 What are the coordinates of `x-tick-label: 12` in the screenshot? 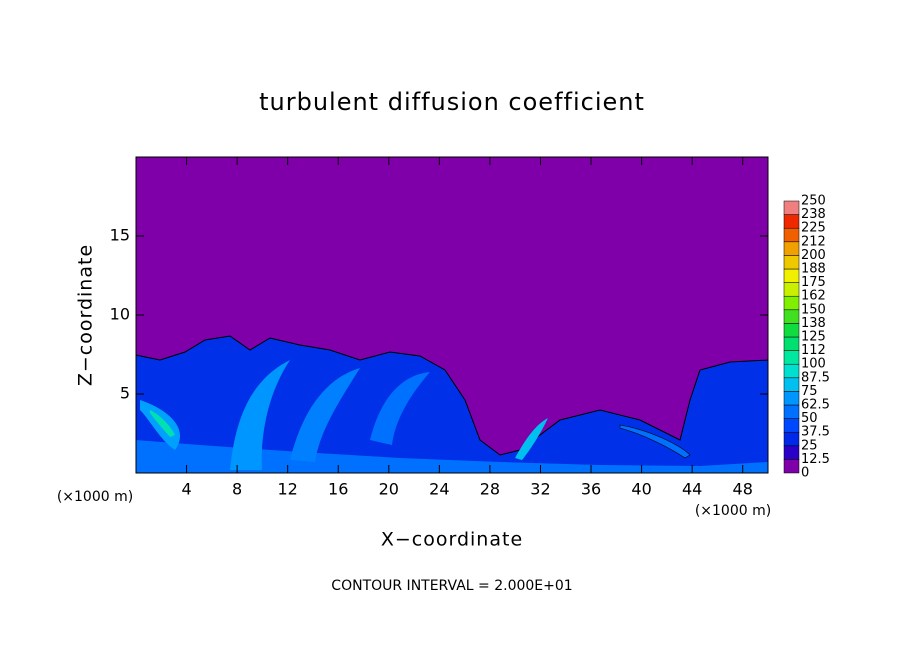 It's located at (288, 489).